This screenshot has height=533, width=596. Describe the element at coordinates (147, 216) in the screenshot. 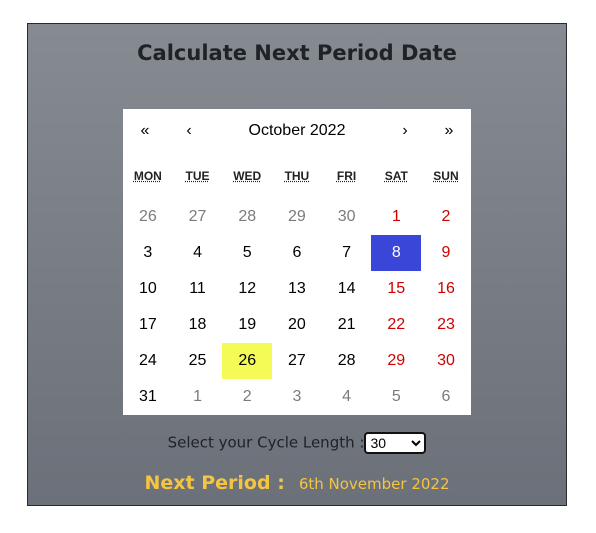

I see `day-cell: 26` at that location.